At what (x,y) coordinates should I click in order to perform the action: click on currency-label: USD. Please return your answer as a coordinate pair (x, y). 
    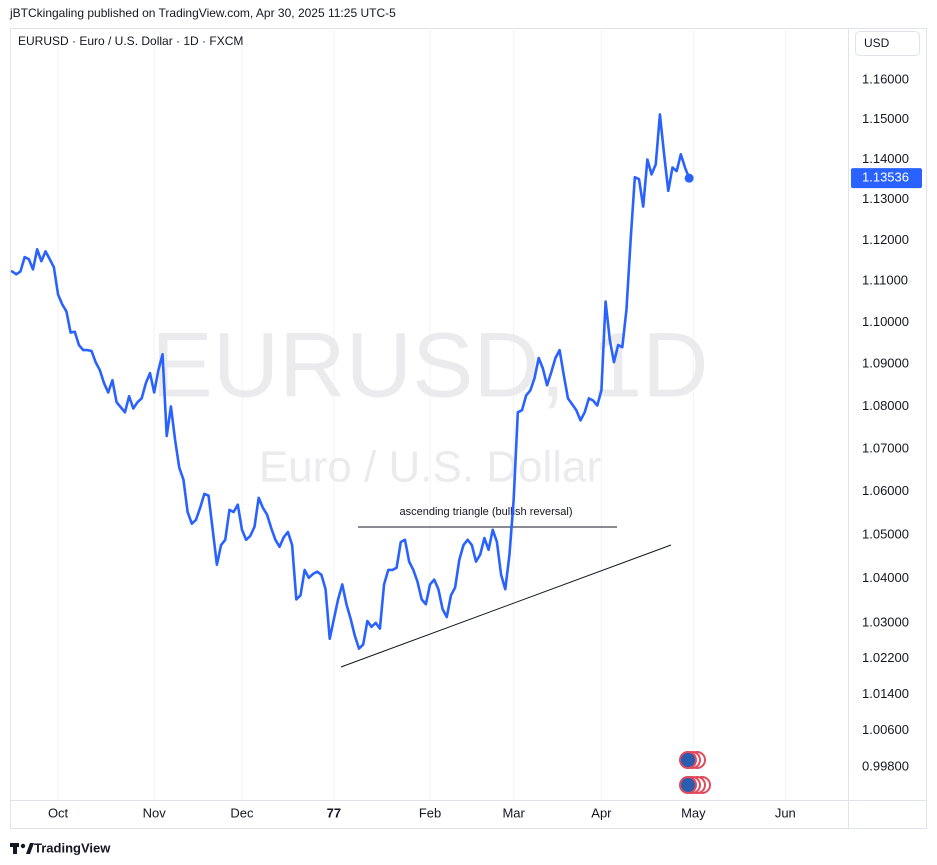
    Looking at the image, I should click on (877, 43).